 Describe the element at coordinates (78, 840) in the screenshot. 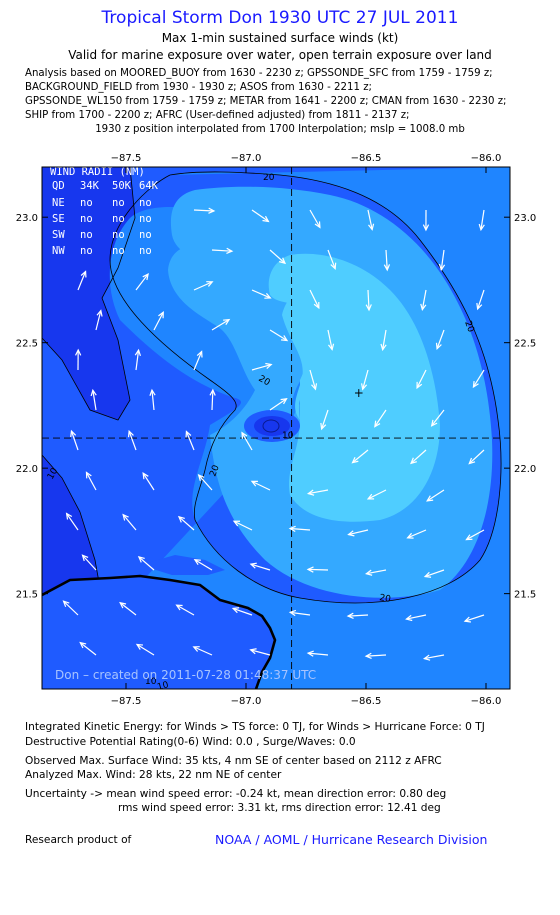

I see `research-product-label: Research product of` at that location.